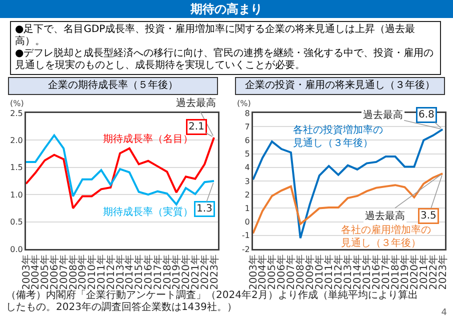 The image size is (453, 320). I want to click on y-tick-label: 2, so click(247, 195).